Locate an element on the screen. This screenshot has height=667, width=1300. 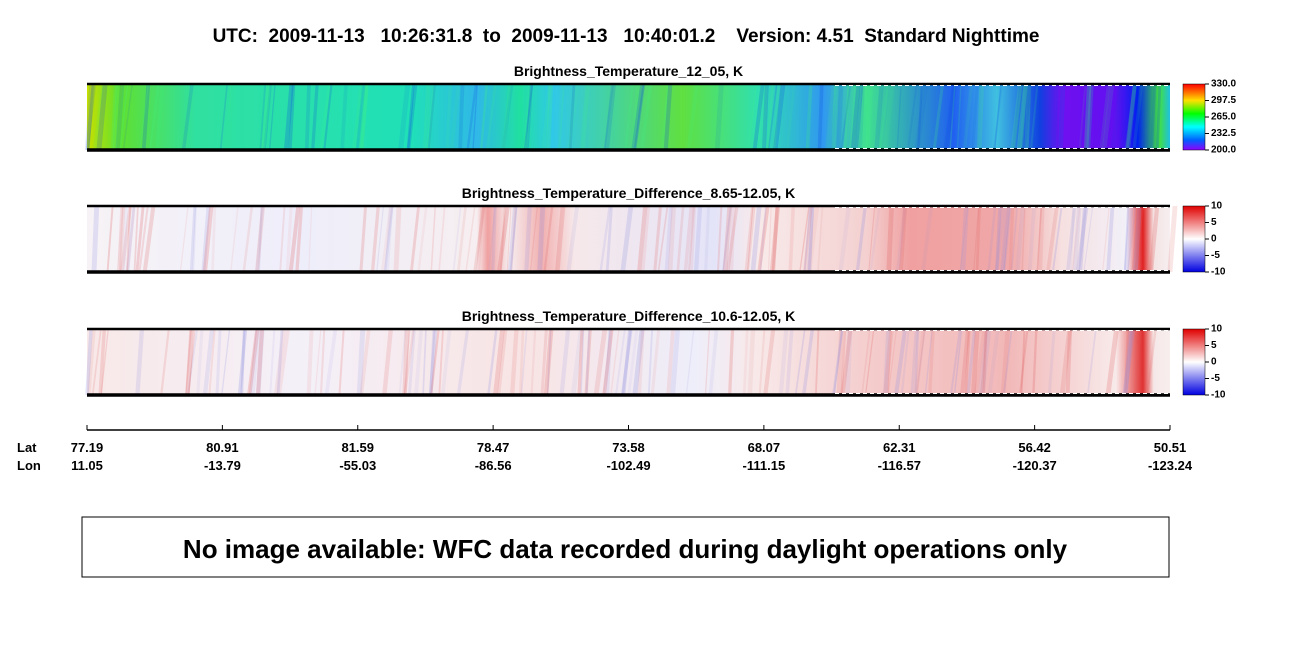
lat-tick-label: 73.58 is located at coordinates (628, 447).